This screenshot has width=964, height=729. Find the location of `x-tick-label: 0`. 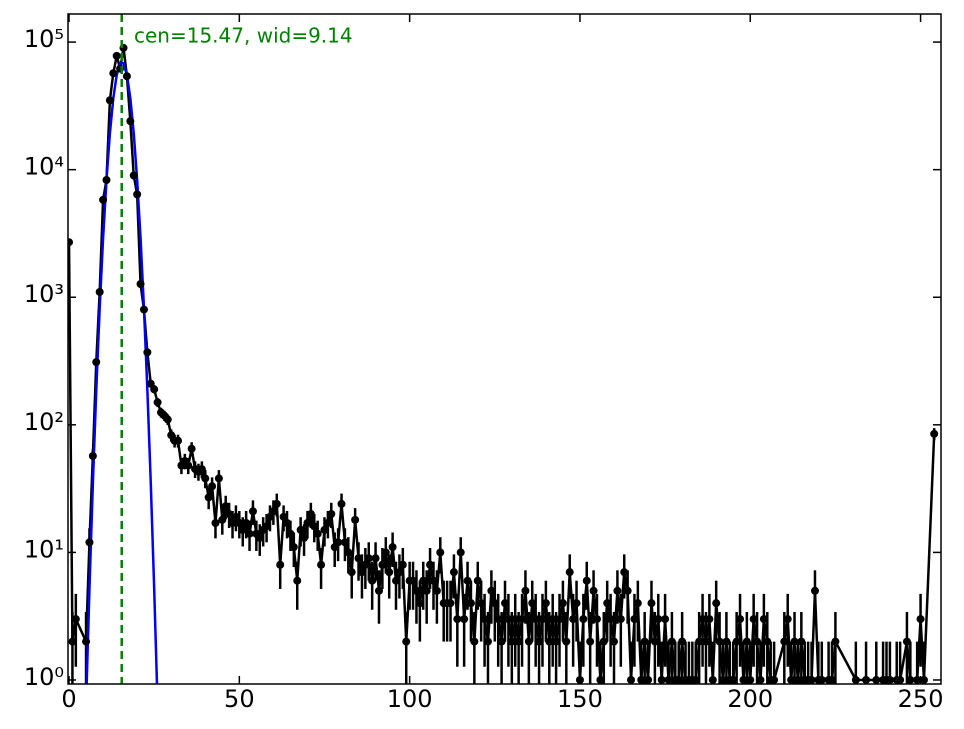

x-tick-label: 0 is located at coordinates (68, 699).